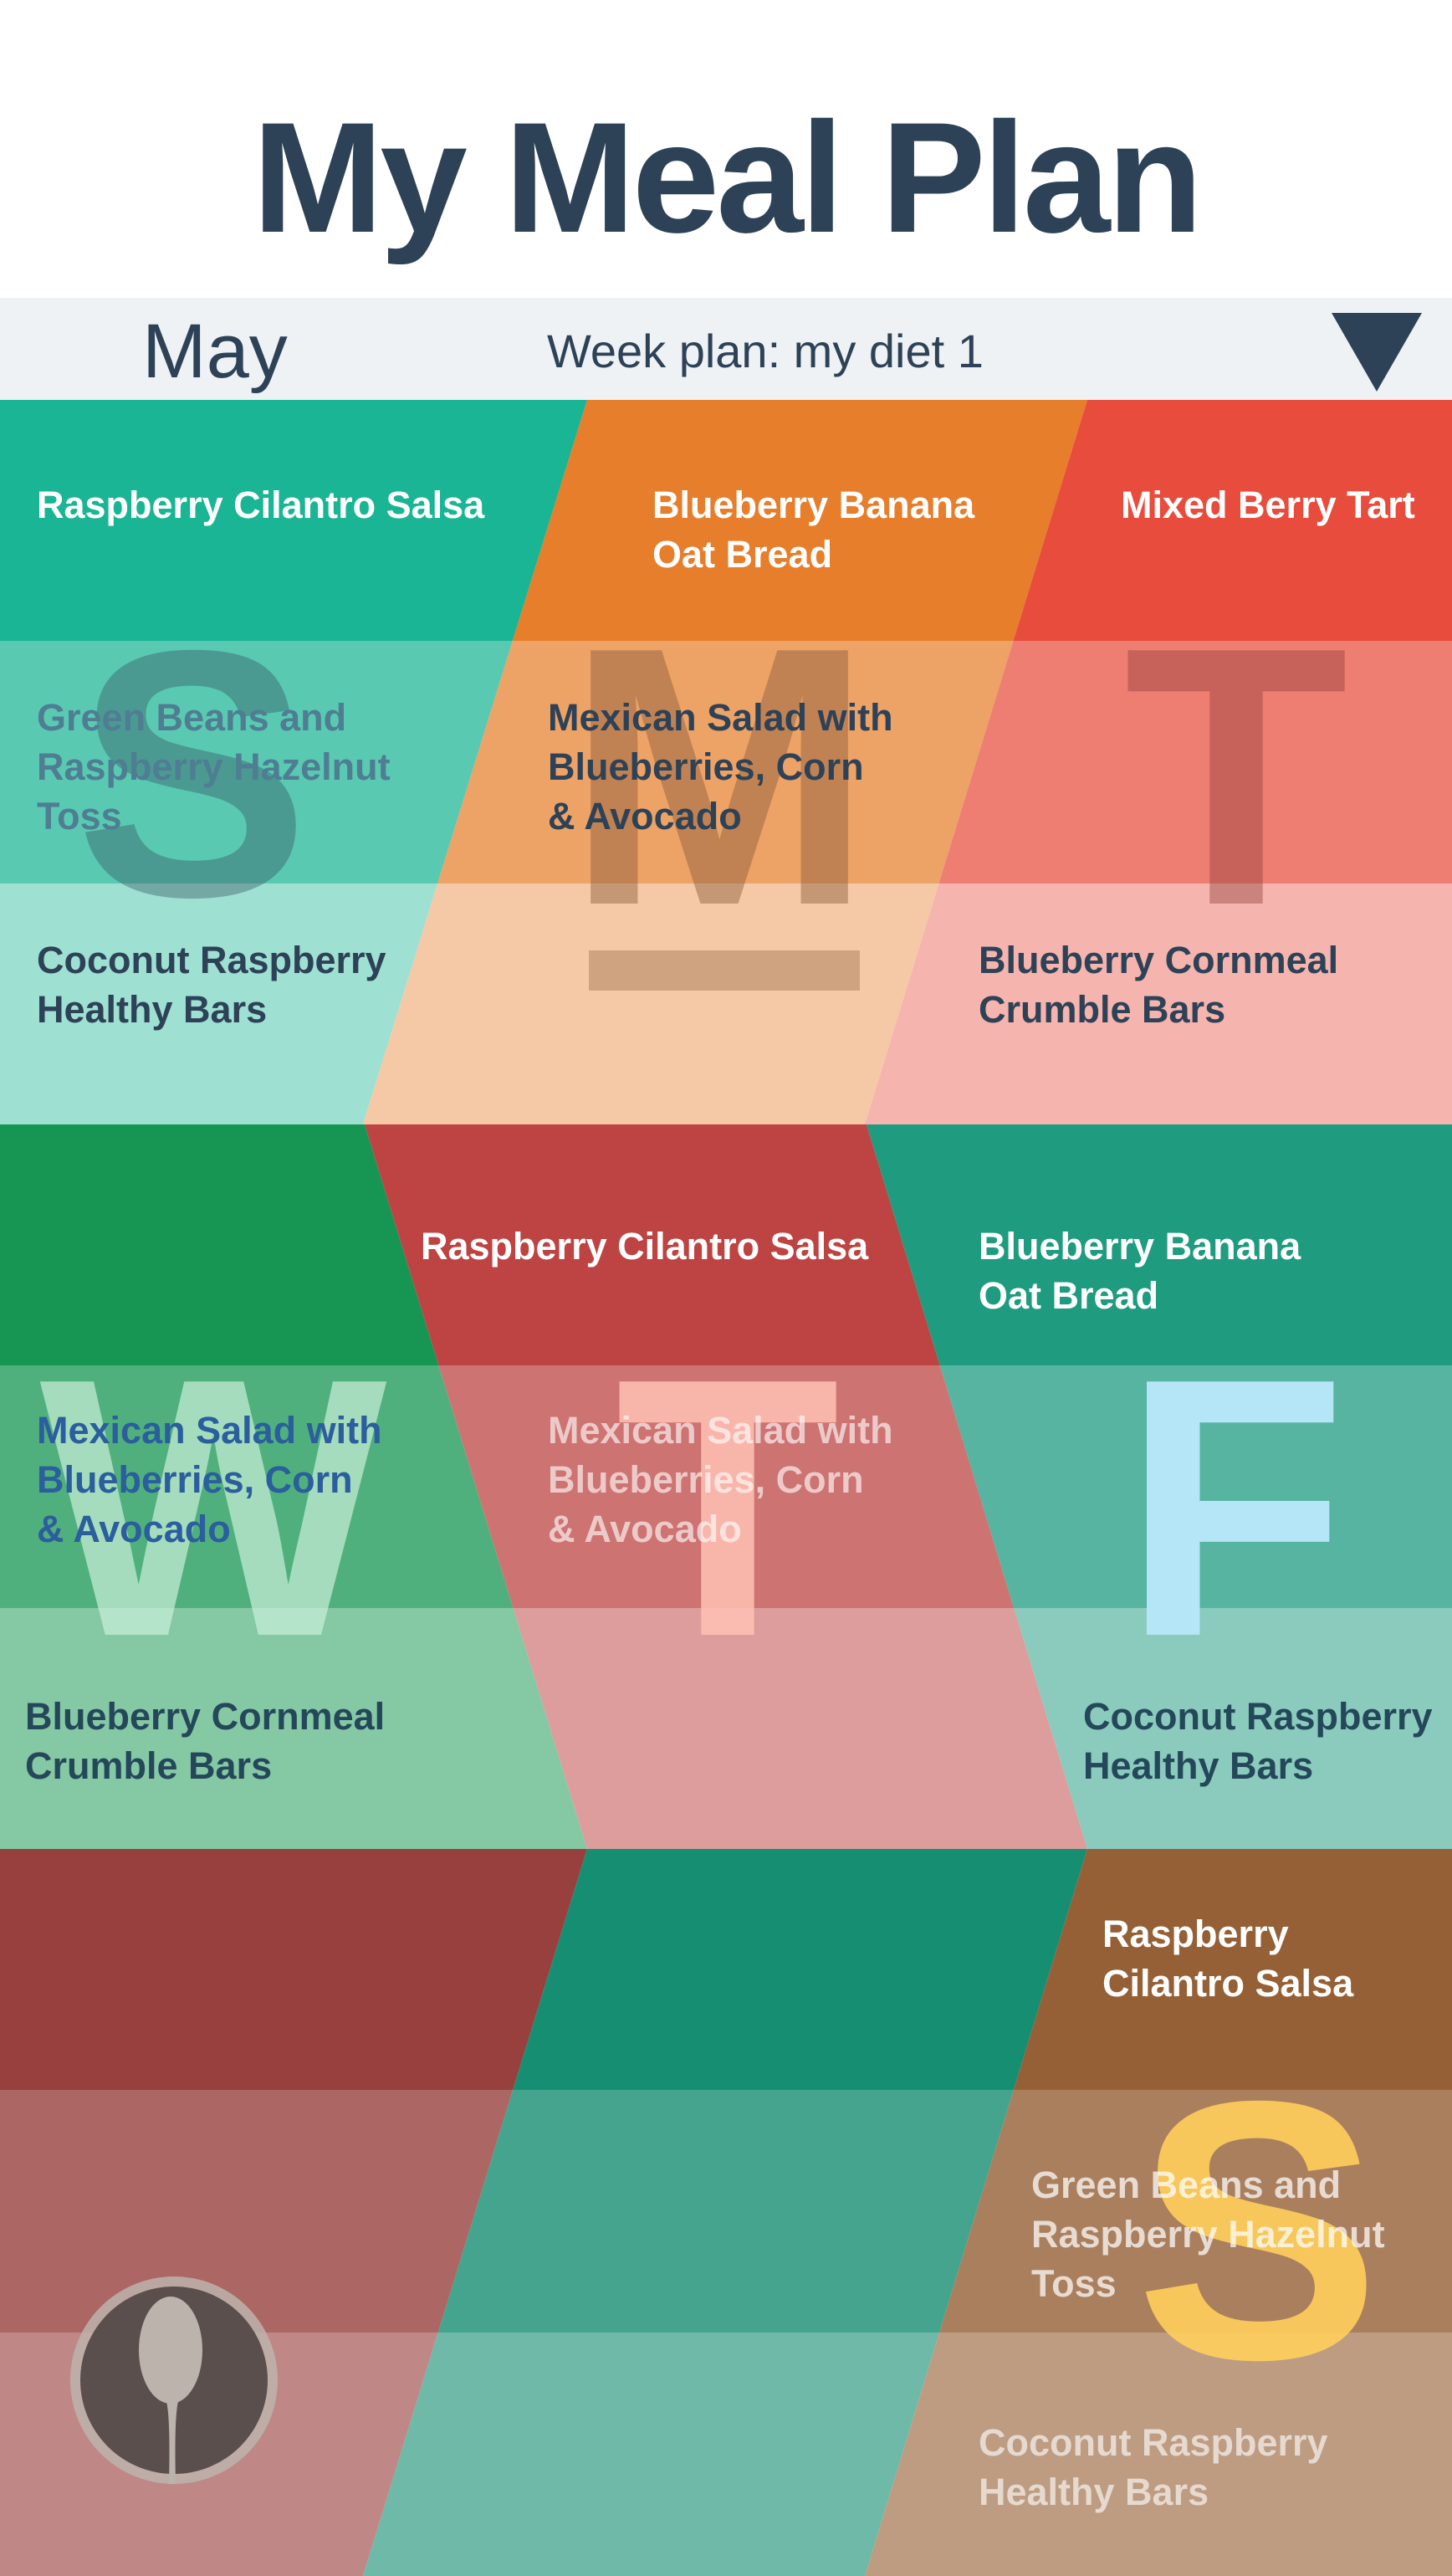 Image resolution: width=1452 pixels, height=2576 pixels. I want to click on fri-meal-1: Blueberry Banana Oat Bread, so click(1140, 1271).